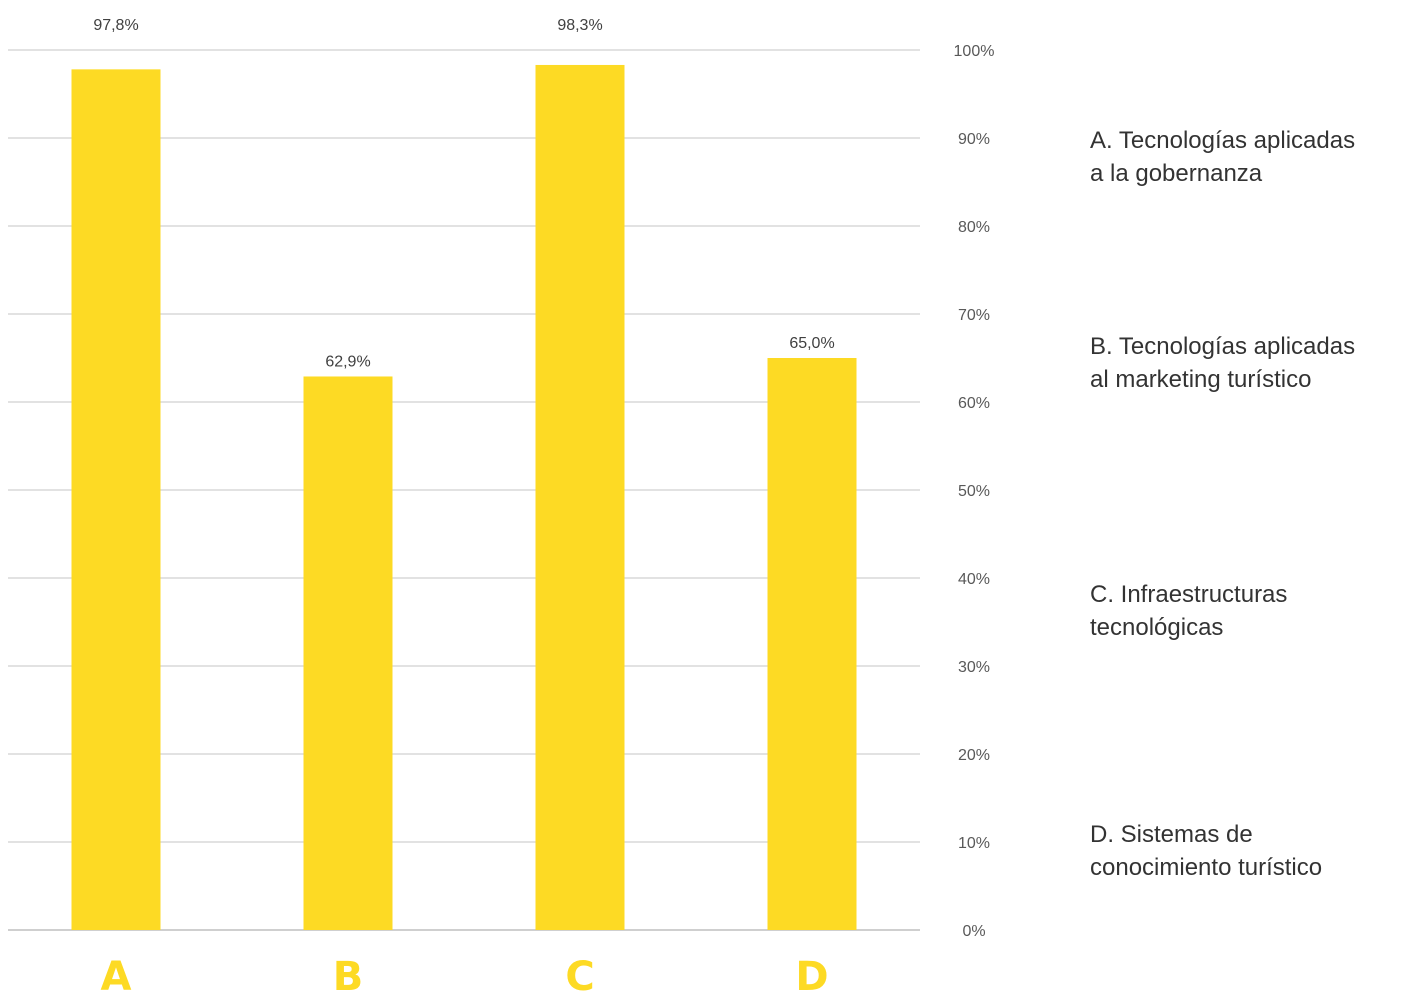 The image size is (1424, 994). What do you see at coordinates (974, 227) in the screenshot?
I see `y-tick-label-80: 80%` at bounding box center [974, 227].